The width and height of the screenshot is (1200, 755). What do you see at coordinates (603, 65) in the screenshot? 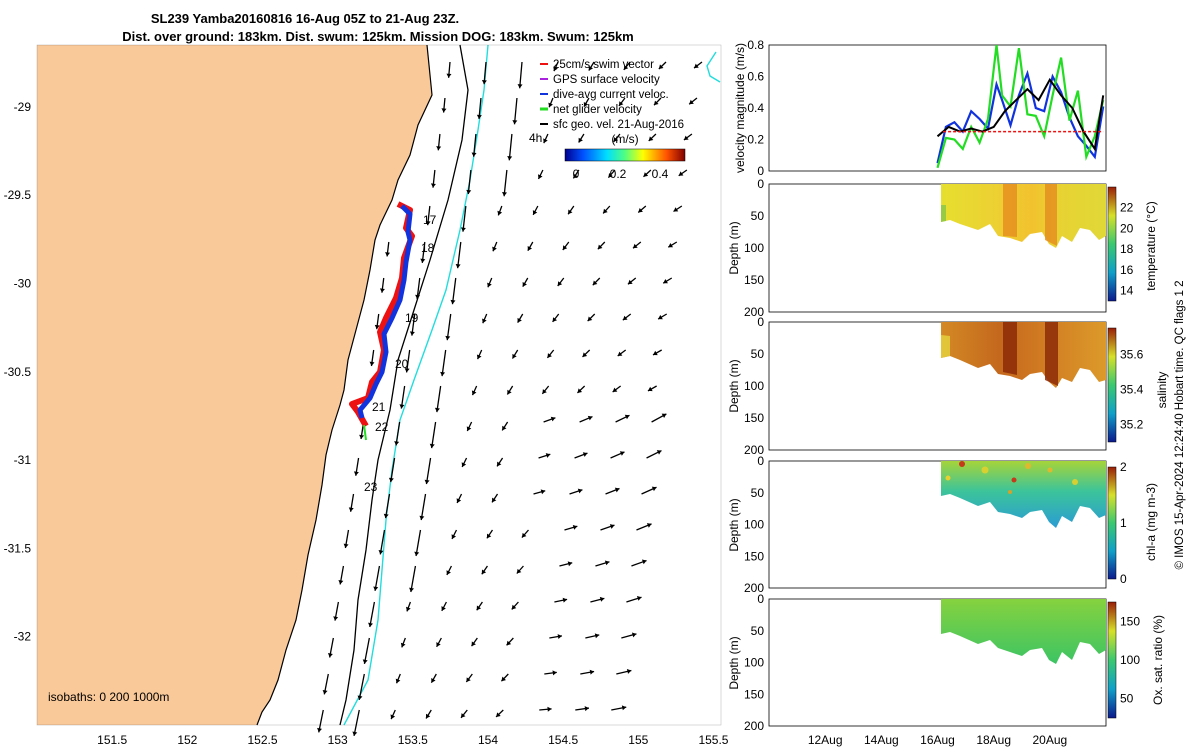
I see `legend-swim-vector: 25cm/s swim vector` at bounding box center [603, 65].